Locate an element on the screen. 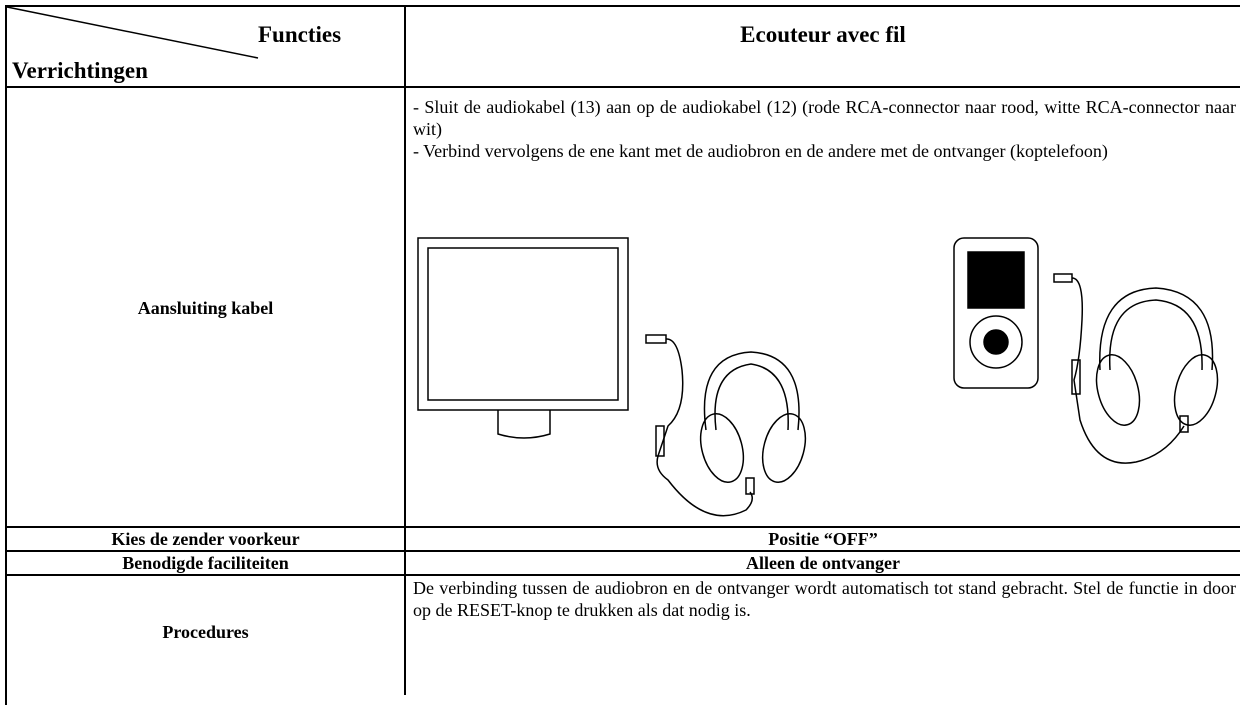  row-label: Benodigde faciliteiten is located at coordinates (205, 563).